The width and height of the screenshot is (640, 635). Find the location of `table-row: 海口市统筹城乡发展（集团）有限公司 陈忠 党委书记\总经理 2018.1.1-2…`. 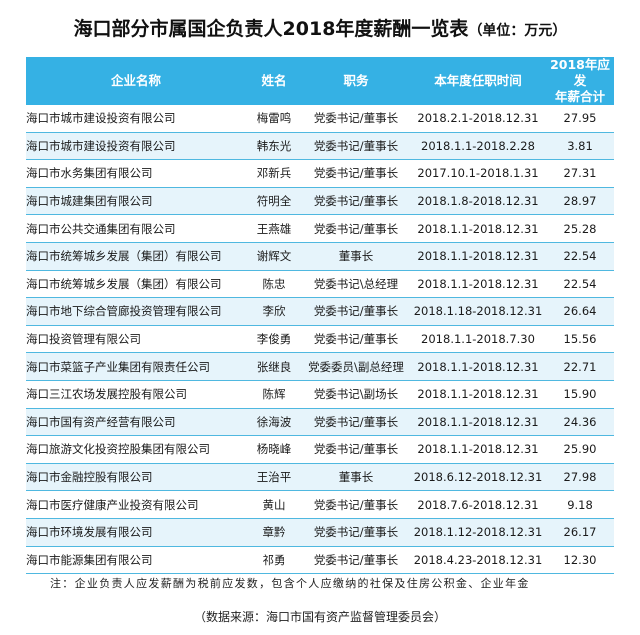

table-row: 海口市统筹城乡发展（集团）有限公司 陈忠 党委书记\总经理 2018.1.1-2… is located at coordinates (320, 284).